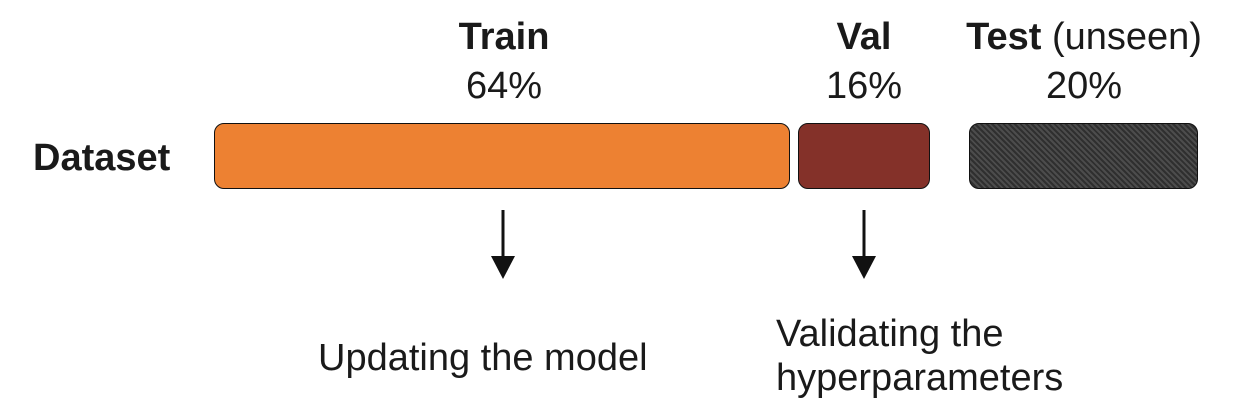 The width and height of the screenshot is (1242, 408). What do you see at coordinates (1083, 156) in the screenshot?
I see `test-segment` at bounding box center [1083, 156].